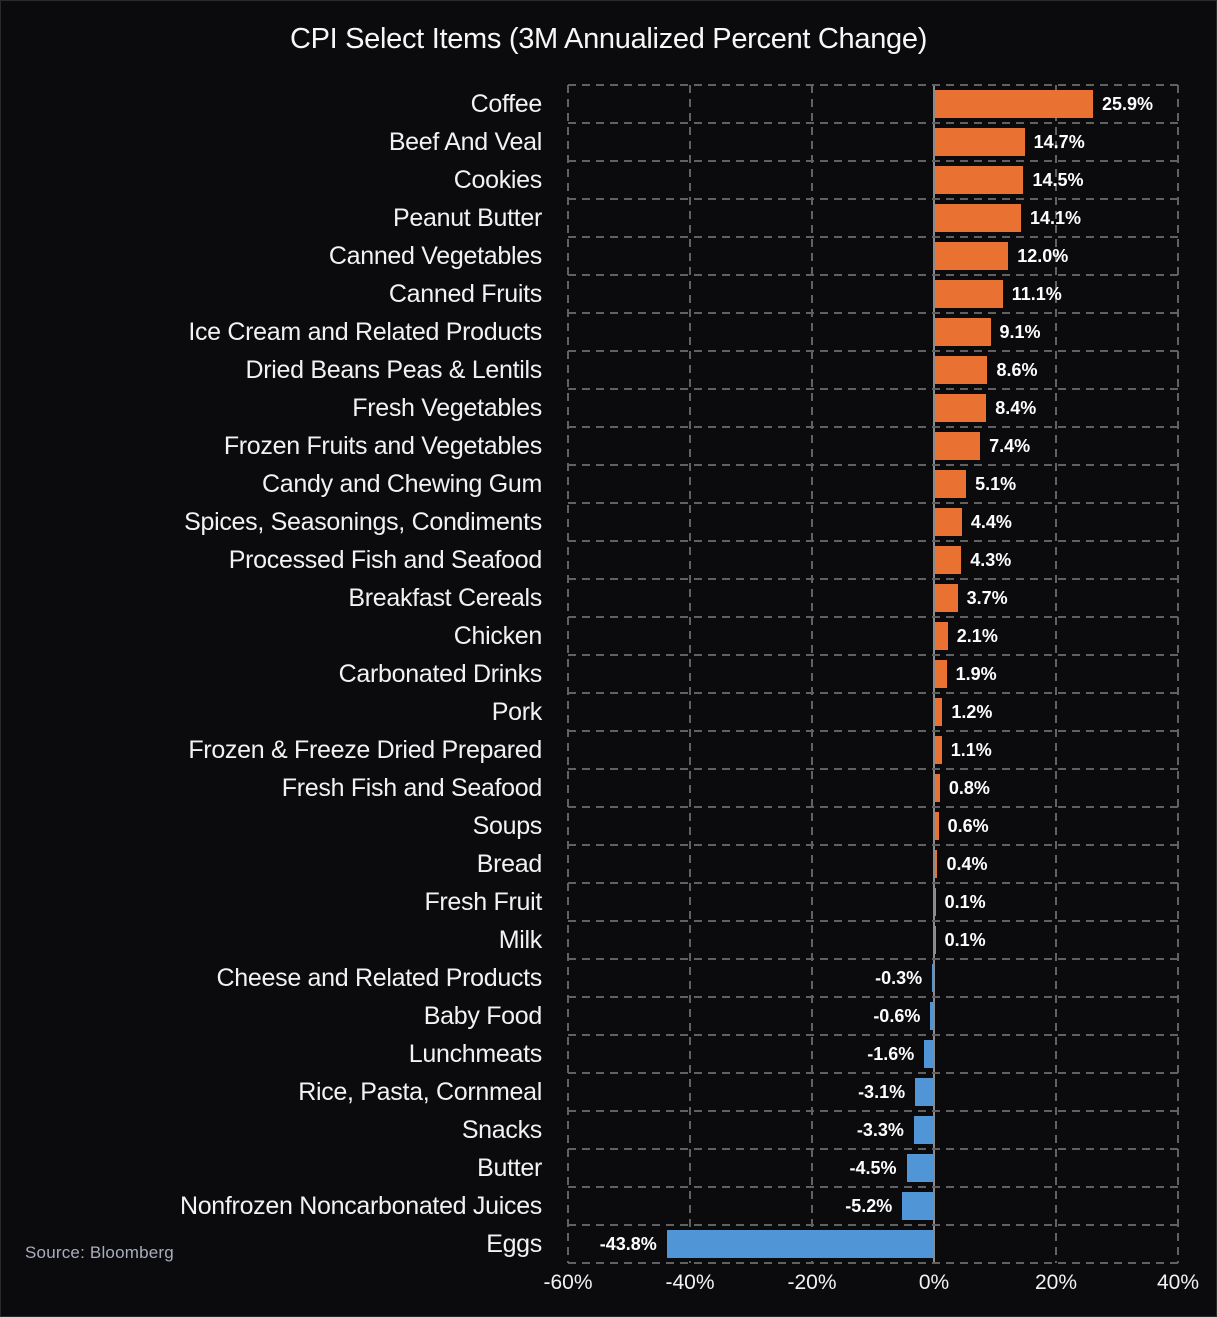 This screenshot has width=1217, height=1317. What do you see at coordinates (360, 1206) in the screenshot?
I see `category-label: Nonfrozen Noncarbonated Juices` at bounding box center [360, 1206].